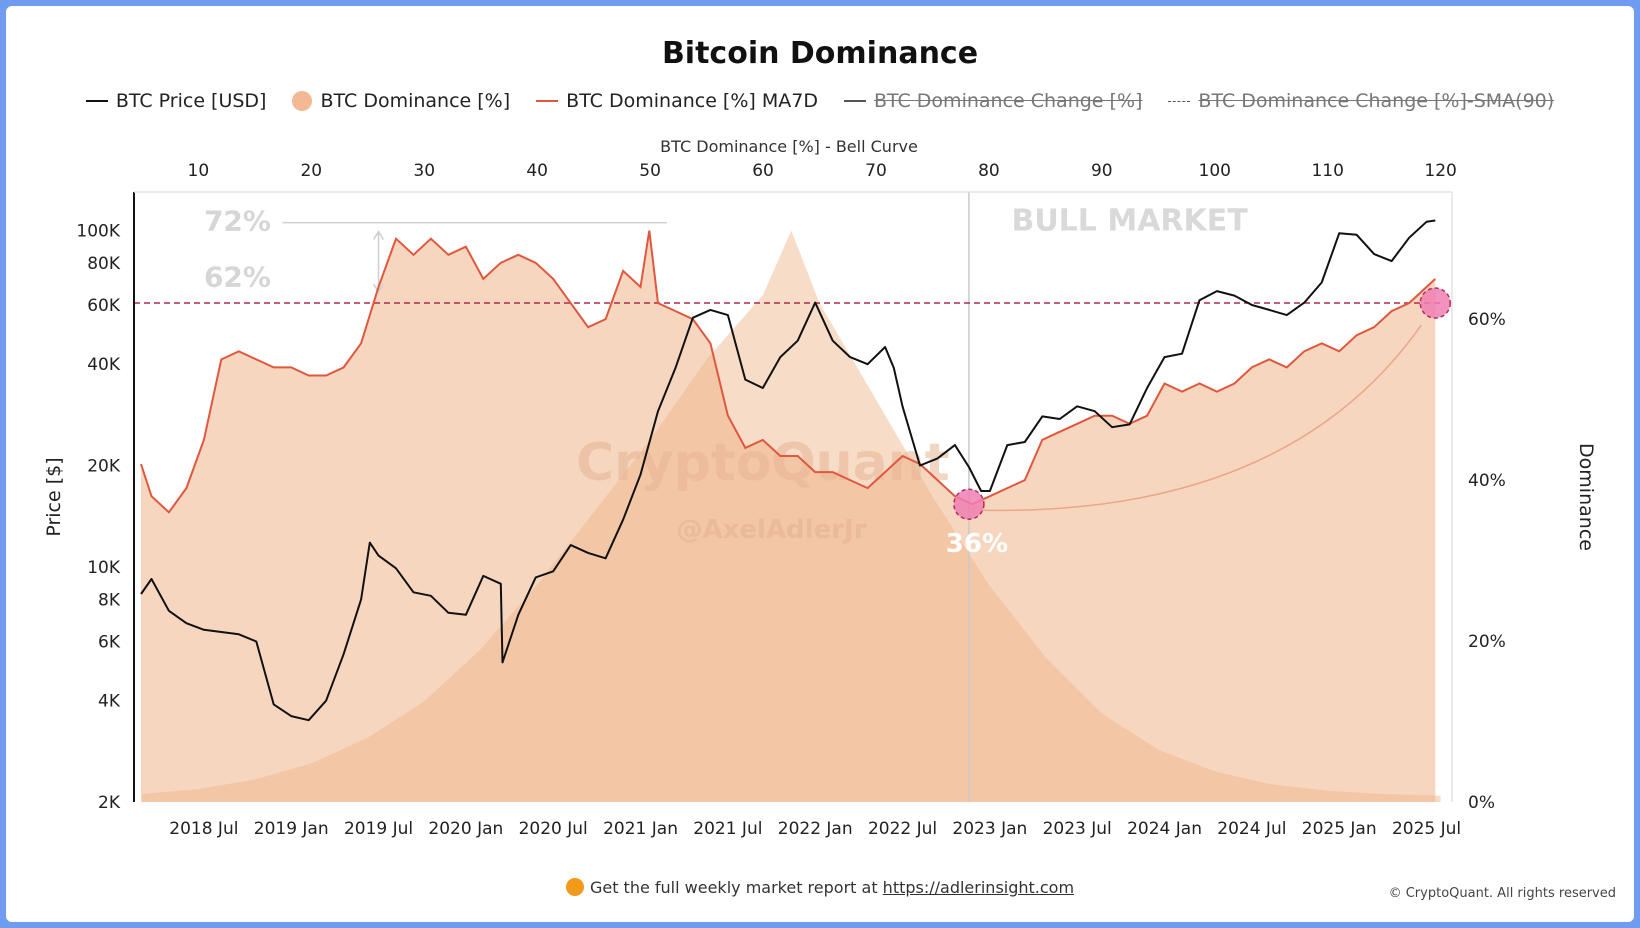 Image resolution: width=1640 pixels, height=928 pixels. Describe the element at coordinates (1435, 303) in the screenshot. I see `current-marker` at that location.